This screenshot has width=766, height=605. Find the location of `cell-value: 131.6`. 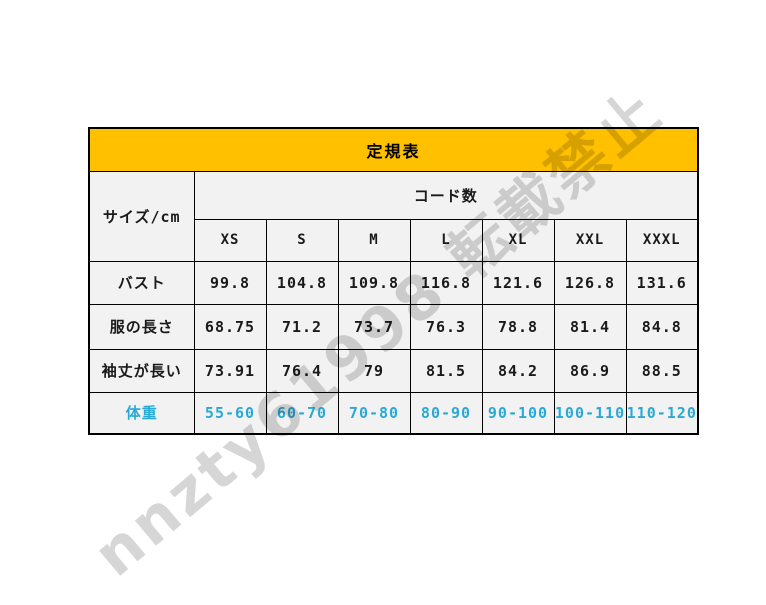

cell-value: 131.6 is located at coordinates (662, 282).